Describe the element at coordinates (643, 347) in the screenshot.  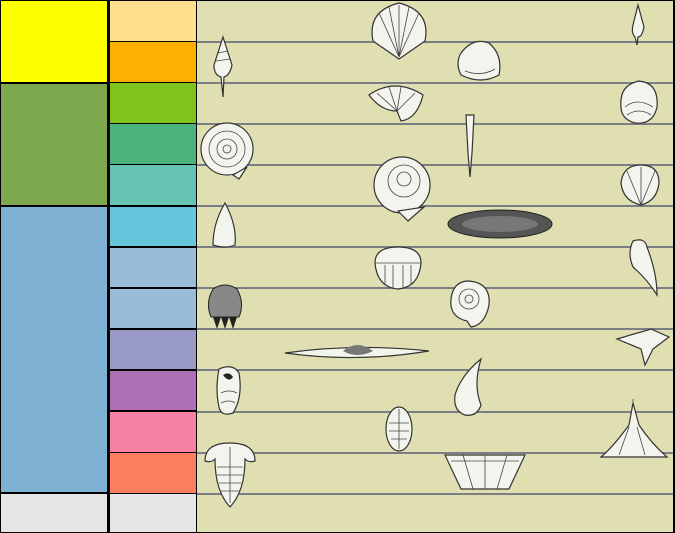
I see `wing-shell-icon` at that location.